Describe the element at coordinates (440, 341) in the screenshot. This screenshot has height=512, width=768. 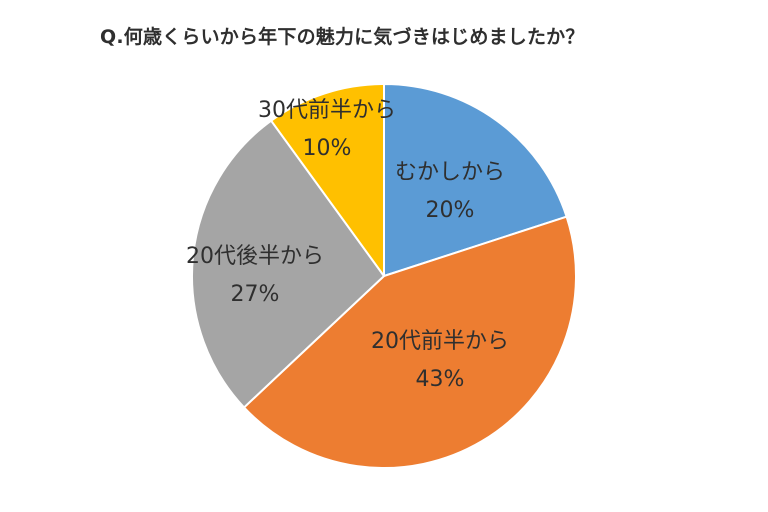
I see `slice-category-label: 20代前半から` at that location.